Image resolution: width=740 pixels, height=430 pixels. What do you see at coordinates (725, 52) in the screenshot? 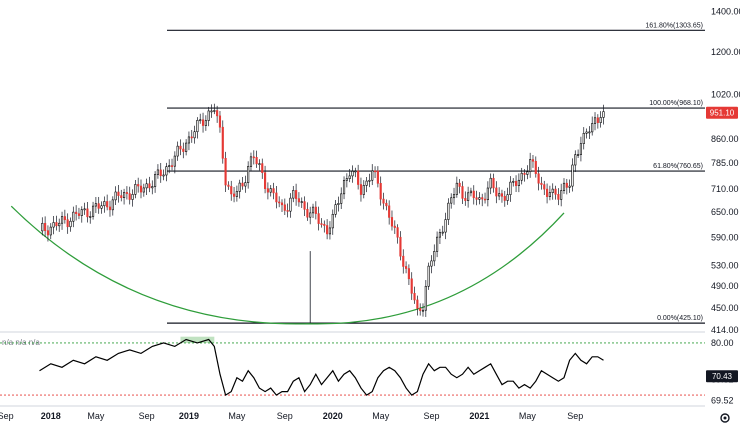
I see `price-axis-tick: 1200.00` at bounding box center [725, 52].